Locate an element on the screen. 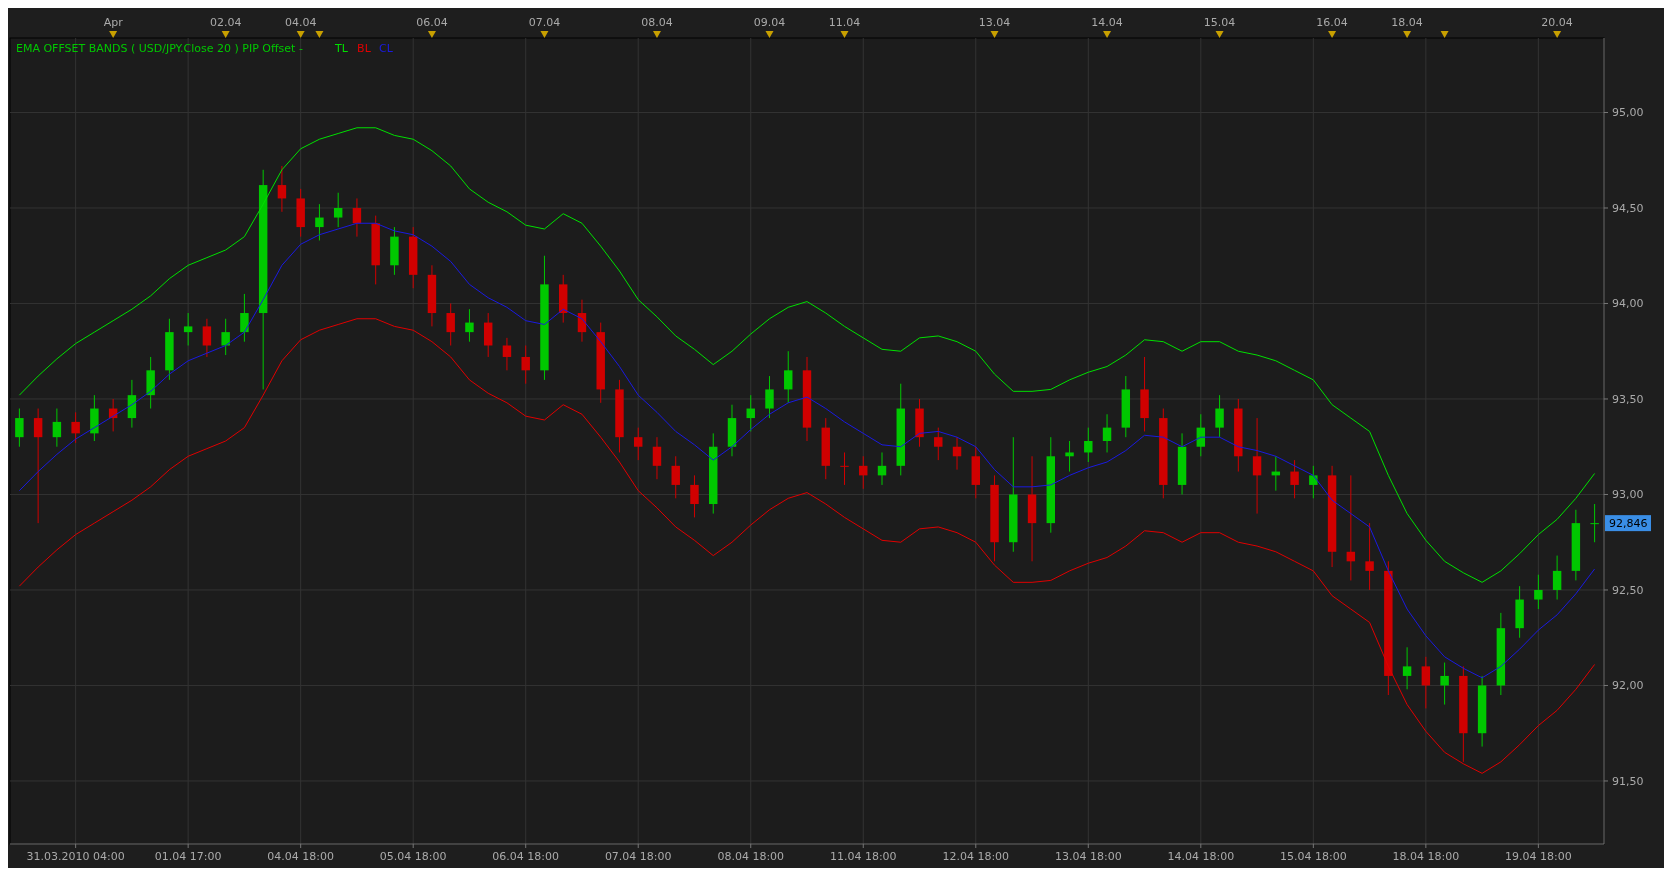 The width and height of the screenshot is (1672, 879). text: TL is located at coordinates (341, 48).